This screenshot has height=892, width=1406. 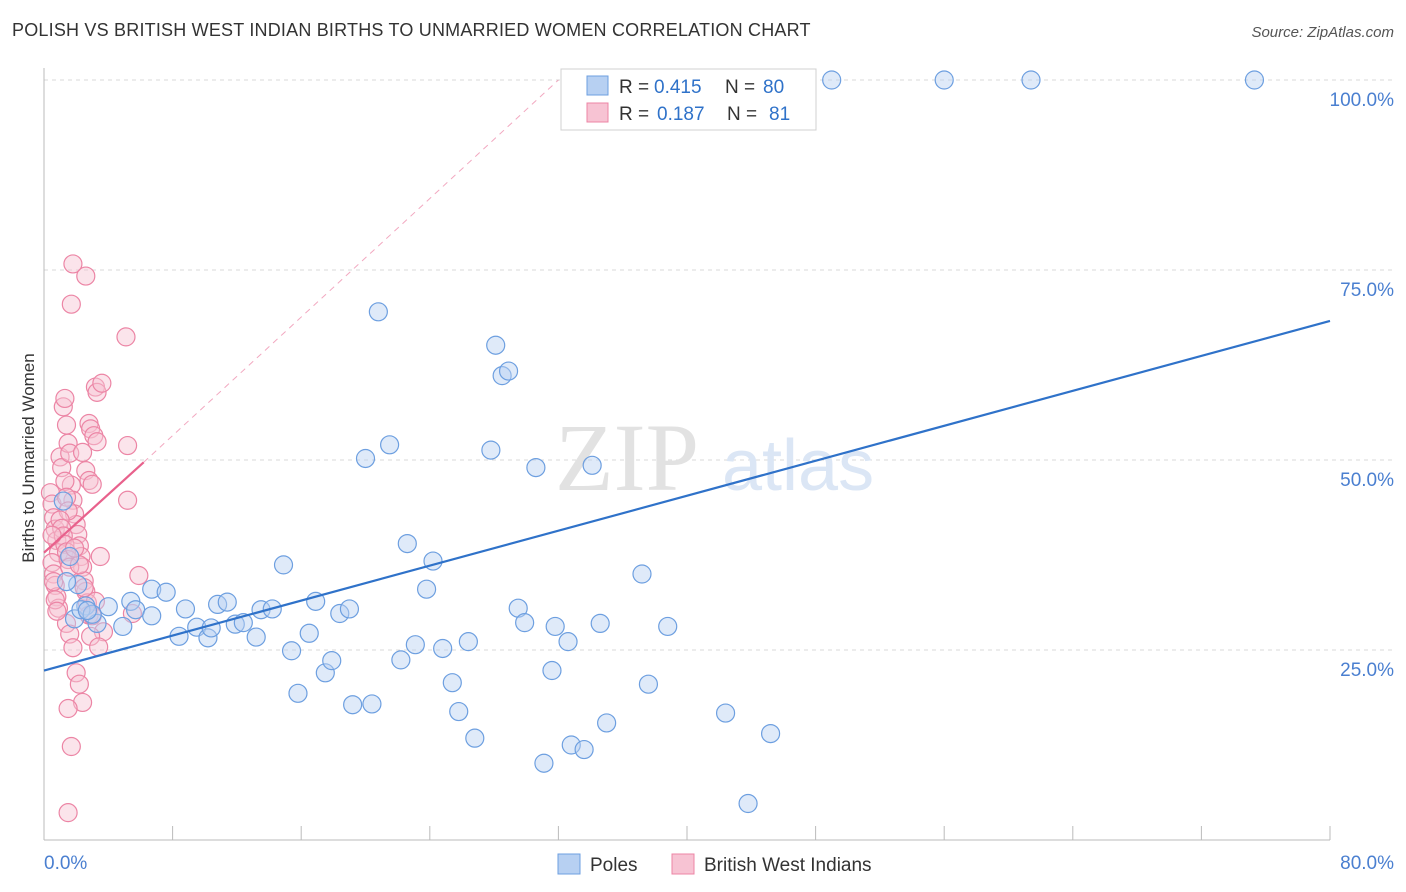 What do you see at coordinates (65, 863) in the screenshot?
I see `x-tick-label-0: 0.0%` at bounding box center [65, 863].